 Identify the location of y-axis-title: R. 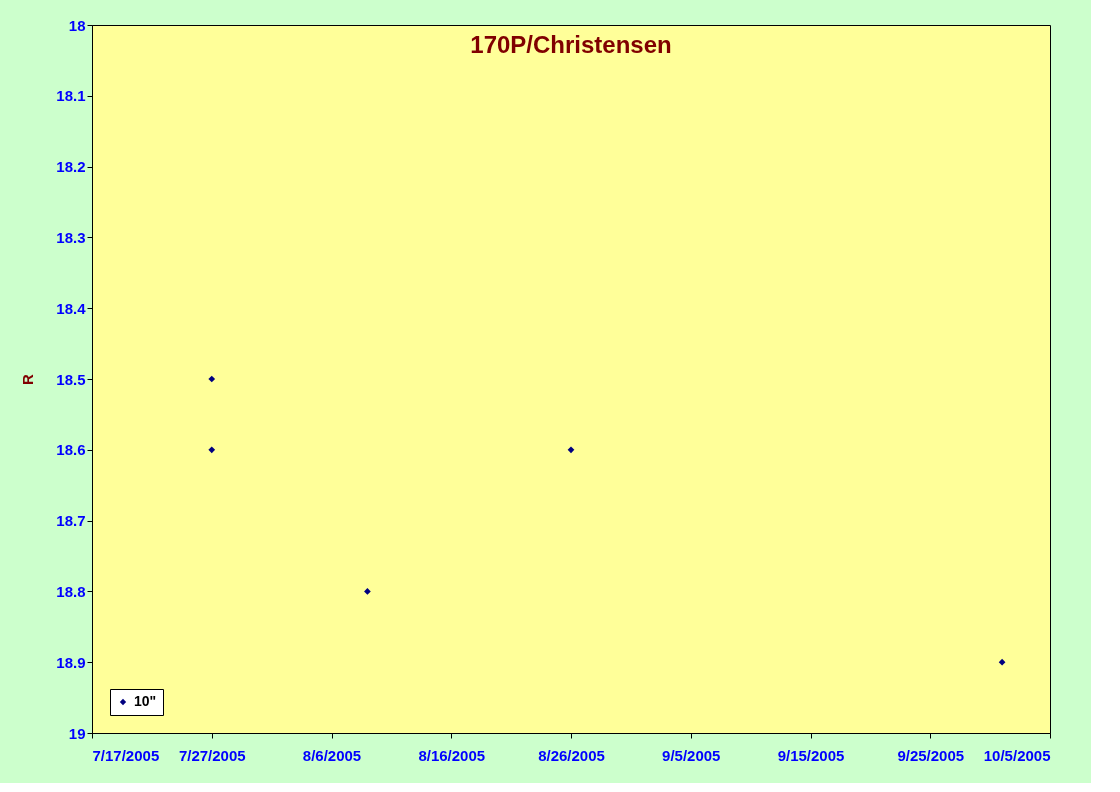
(28, 379).